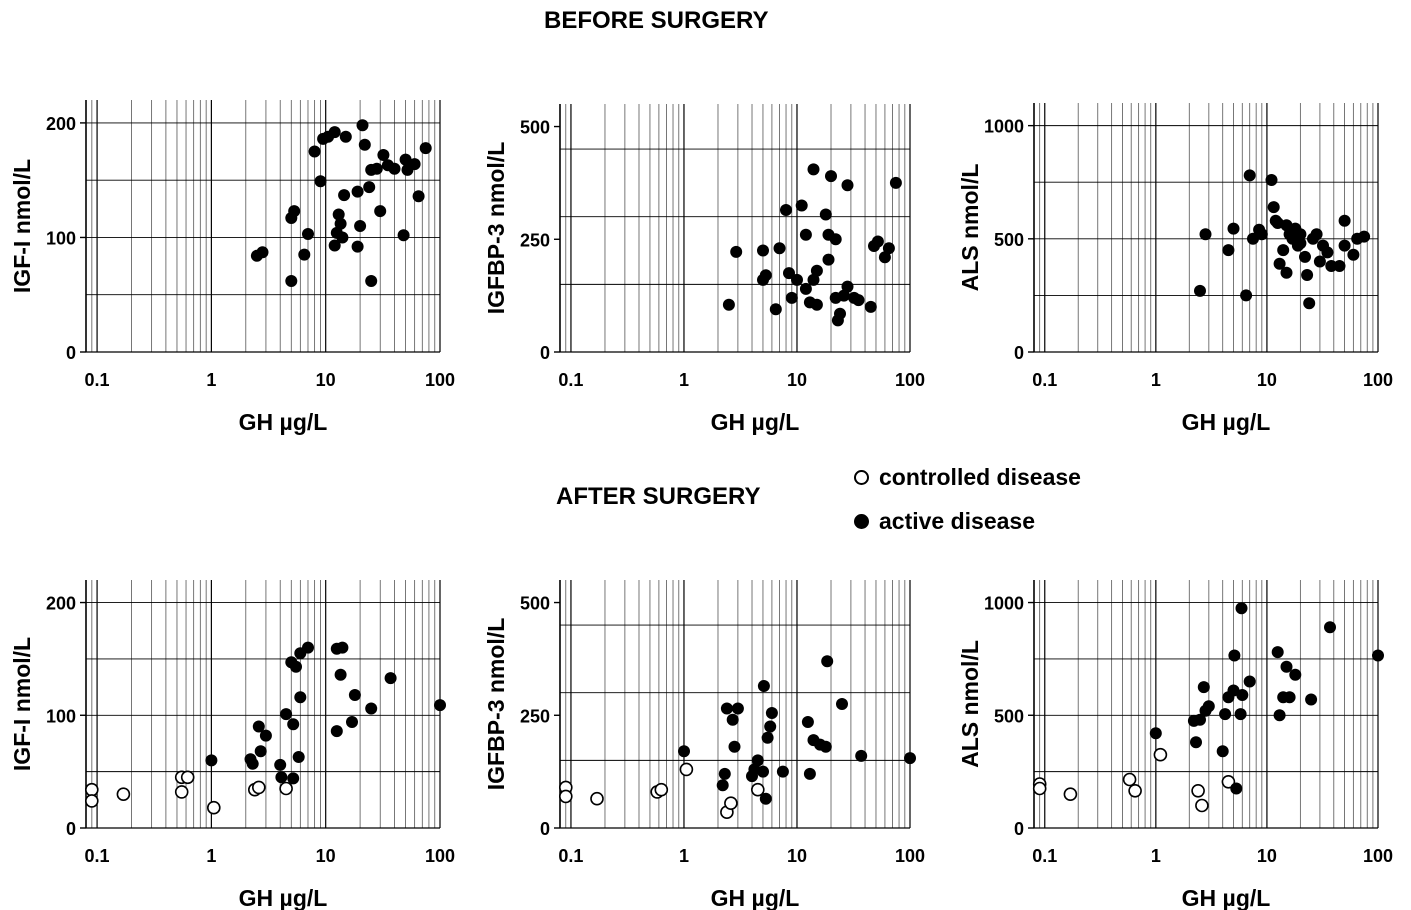 The width and height of the screenshot is (1411, 910). I want to click on chart-before-igf1: 0 100 200 0.1 1 10 100 GH µg/L IGF-I nmol/L, so click(232, 267).